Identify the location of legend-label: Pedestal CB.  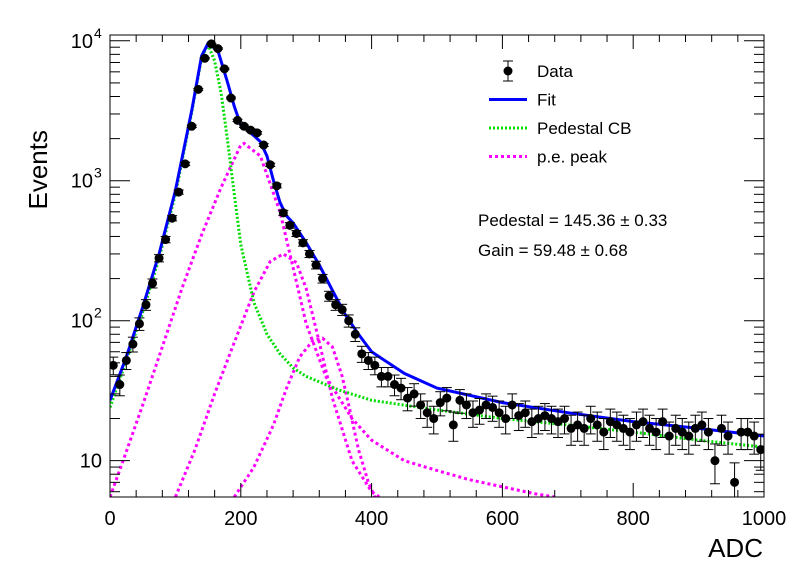
(584, 128).